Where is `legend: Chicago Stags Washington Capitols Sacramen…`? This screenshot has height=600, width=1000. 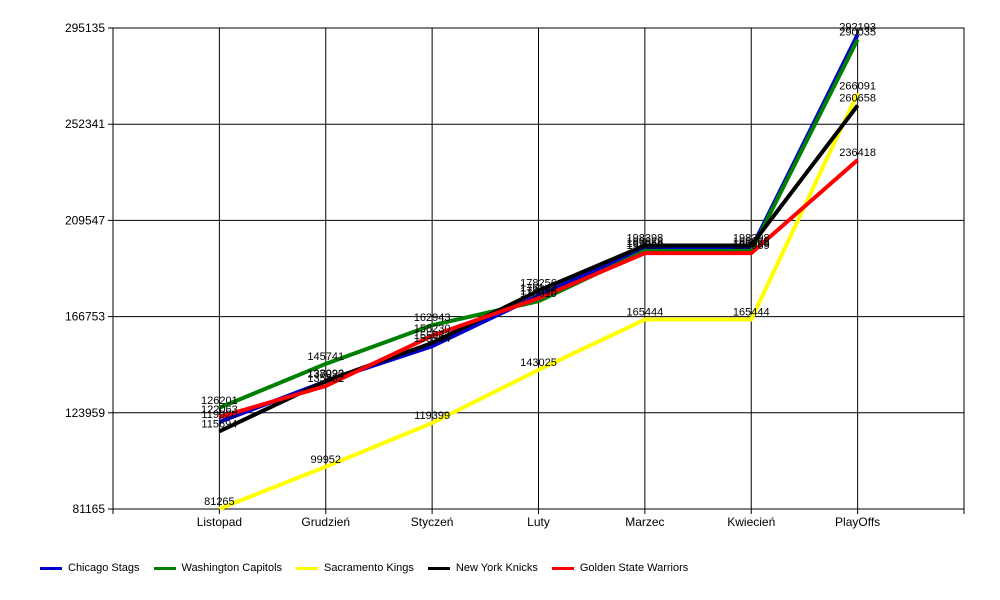
legend: Chicago Stags Washington Capitols Sacramen… is located at coordinates (364, 568).